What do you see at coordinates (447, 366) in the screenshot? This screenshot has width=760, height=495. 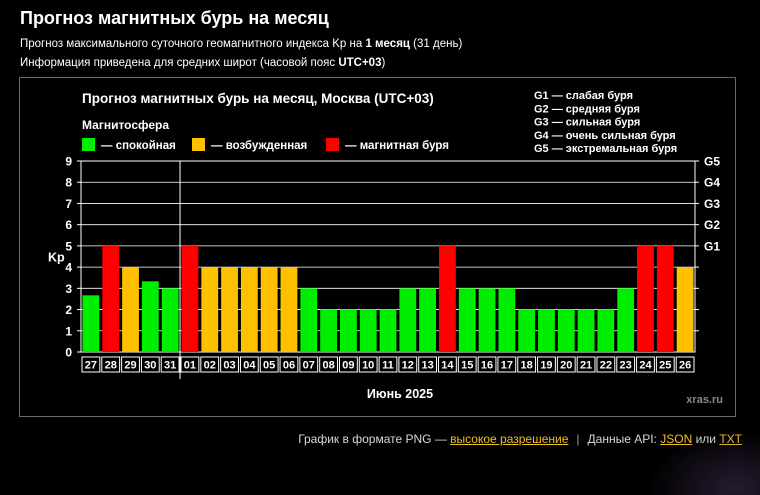 I see `x-tick-label: 14` at bounding box center [447, 366].